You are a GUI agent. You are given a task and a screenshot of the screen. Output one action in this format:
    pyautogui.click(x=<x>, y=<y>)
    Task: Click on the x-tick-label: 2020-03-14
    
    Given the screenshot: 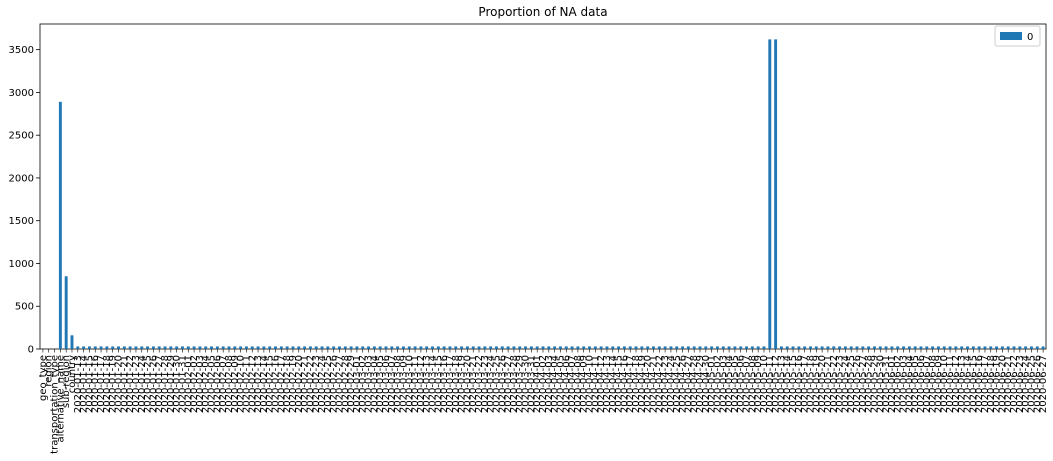 What is the action you would take?
    pyautogui.click(x=433, y=384)
    